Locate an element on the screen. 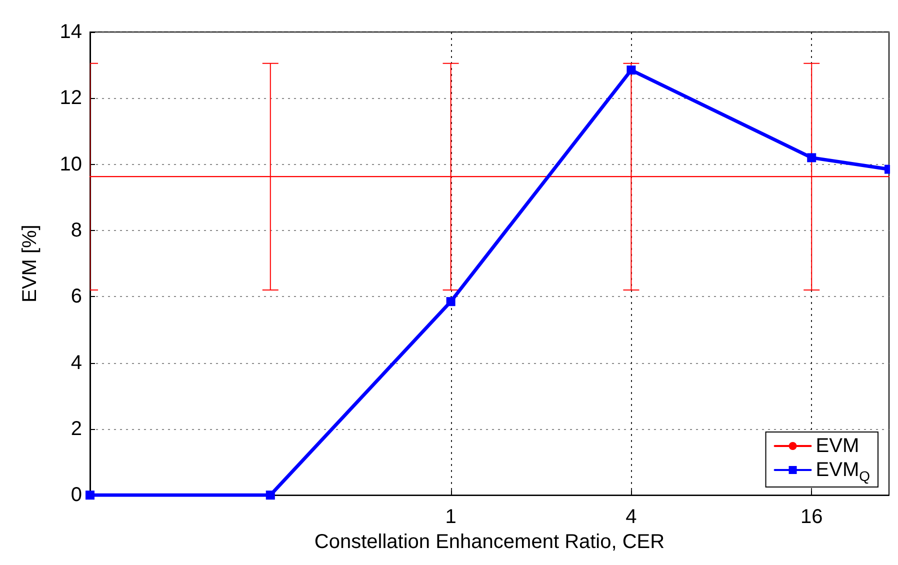 The height and width of the screenshot is (565, 898). x-tick-label: 1 is located at coordinates (450, 517).